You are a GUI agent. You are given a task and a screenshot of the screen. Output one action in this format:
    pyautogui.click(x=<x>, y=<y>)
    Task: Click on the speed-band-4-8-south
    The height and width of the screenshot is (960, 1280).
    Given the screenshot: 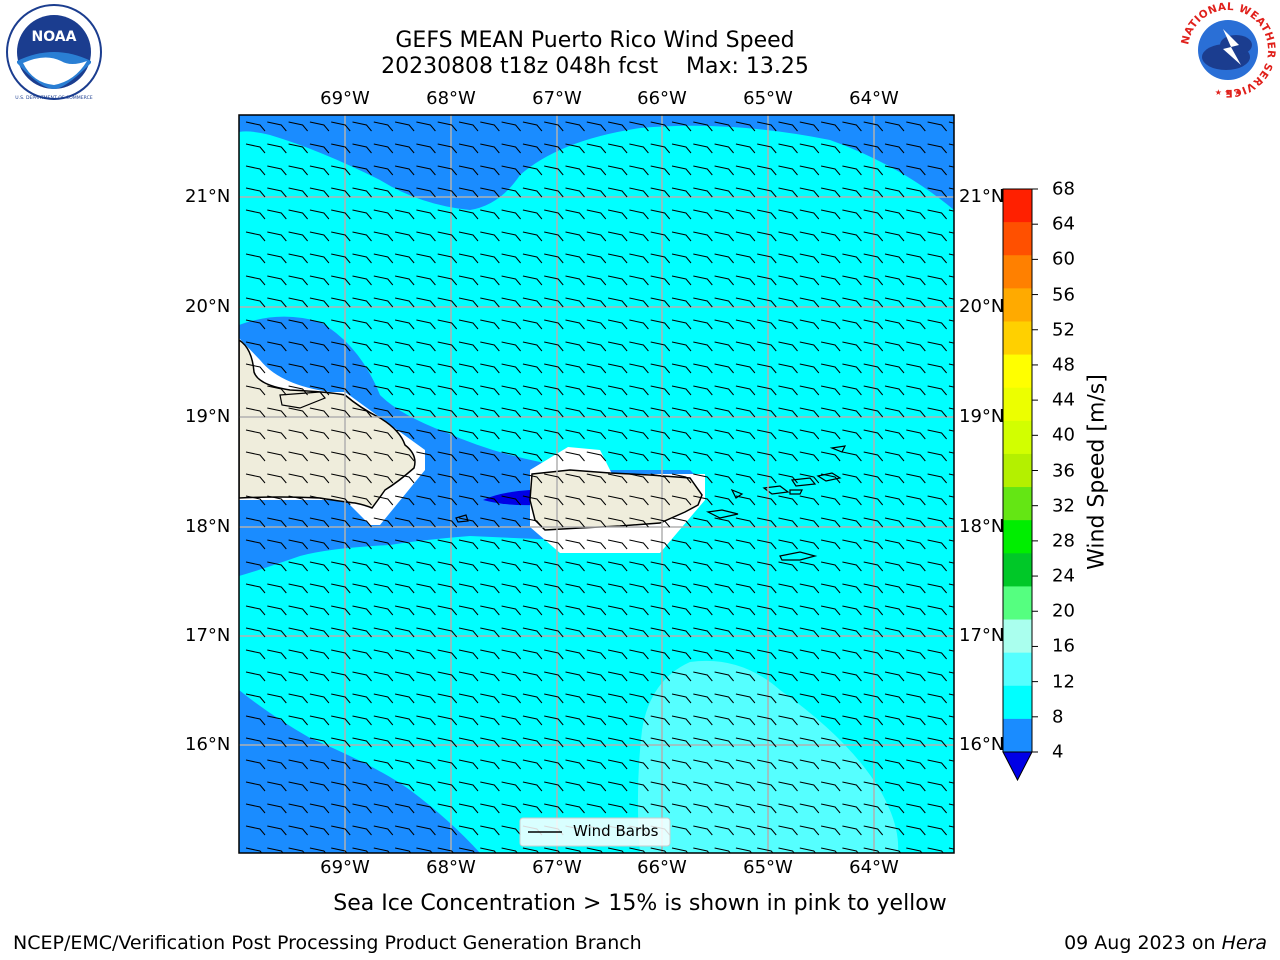 What is the action you would take?
    pyautogui.click(x=359, y=771)
    